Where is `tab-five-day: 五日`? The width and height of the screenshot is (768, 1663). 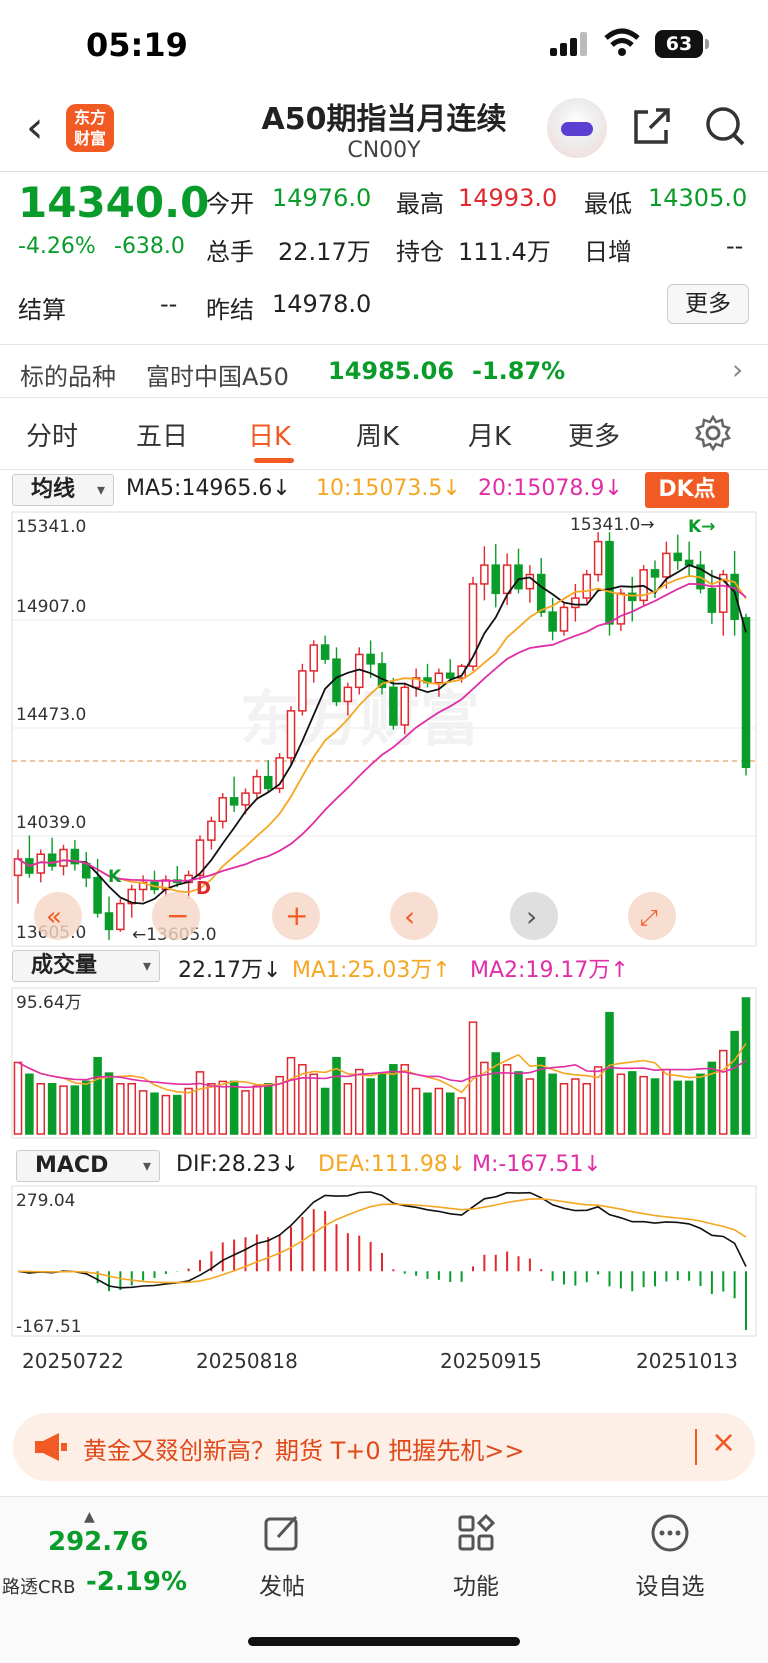
tab-five-day: 五日 is located at coordinates (162, 437).